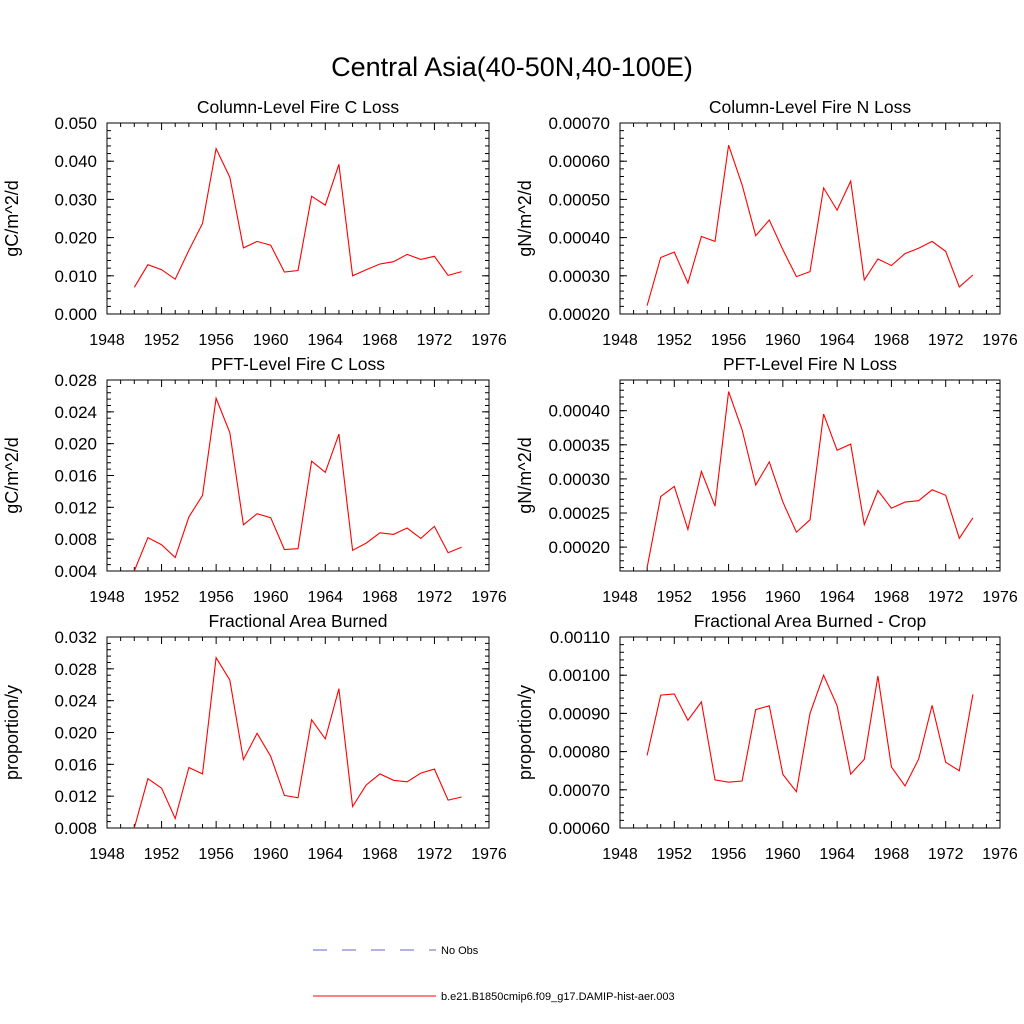 The height and width of the screenshot is (1024, 1024). What do you see at coordinates (75, 314) in the screenshot?
I see `y-tick-label: 0.000` at bounding box center [75, 314].